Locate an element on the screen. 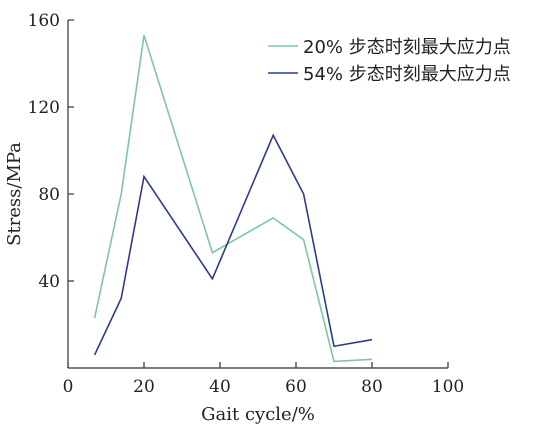  y-tick-label: 120 is located at coordinates (44, 108).